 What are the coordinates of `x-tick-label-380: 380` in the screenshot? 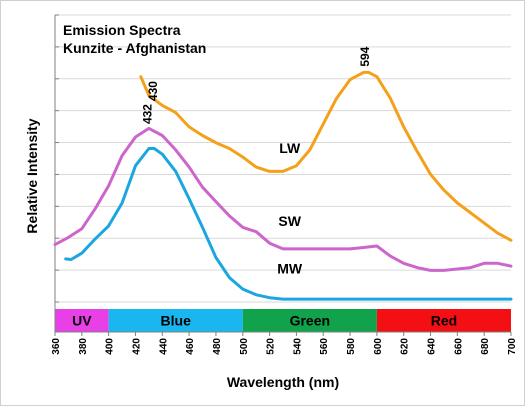 It's located at (83, 346).